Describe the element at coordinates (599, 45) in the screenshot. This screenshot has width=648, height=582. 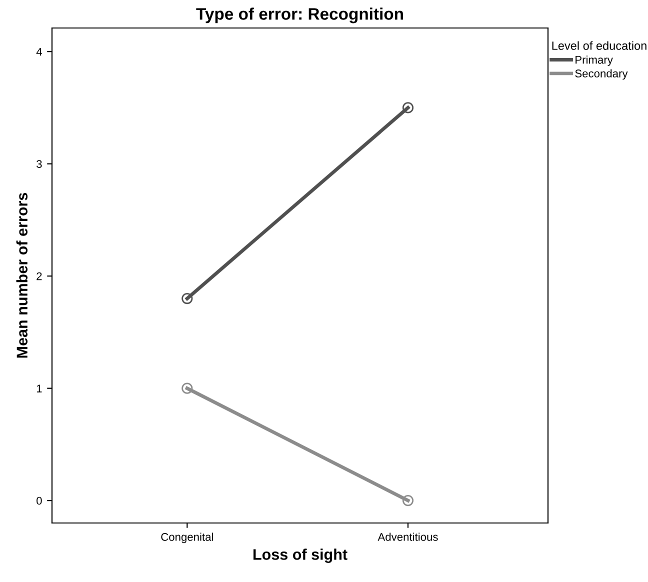
I see `legend-title: Level of education` at that location.